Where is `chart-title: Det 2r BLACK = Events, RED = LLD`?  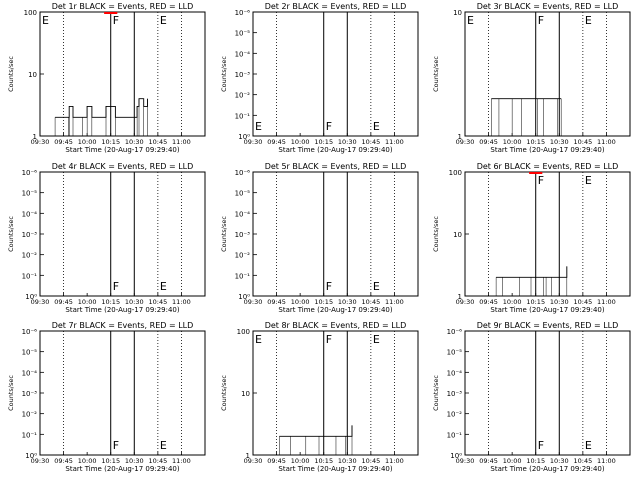
chart-title: Det 2r BLACK = Events, RED = LLD is located at coordinates (336, 6).